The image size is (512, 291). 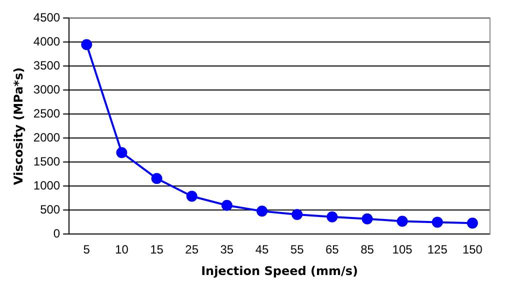 I want to click on y-tick-label: 4500, so click(x=46, y=17).